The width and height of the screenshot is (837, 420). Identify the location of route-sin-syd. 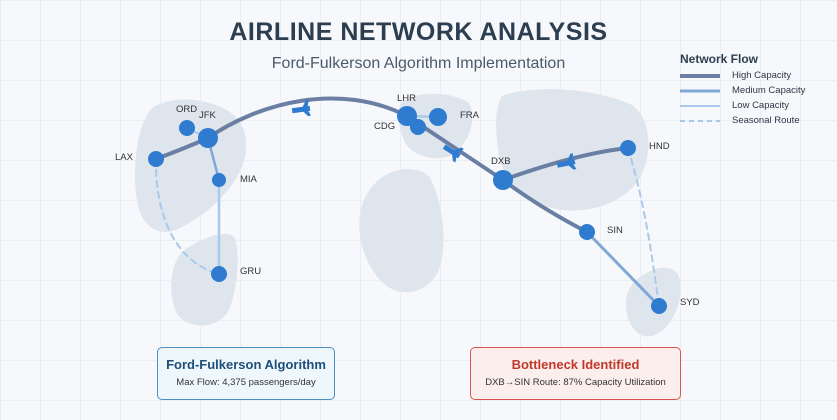
(623, 269).